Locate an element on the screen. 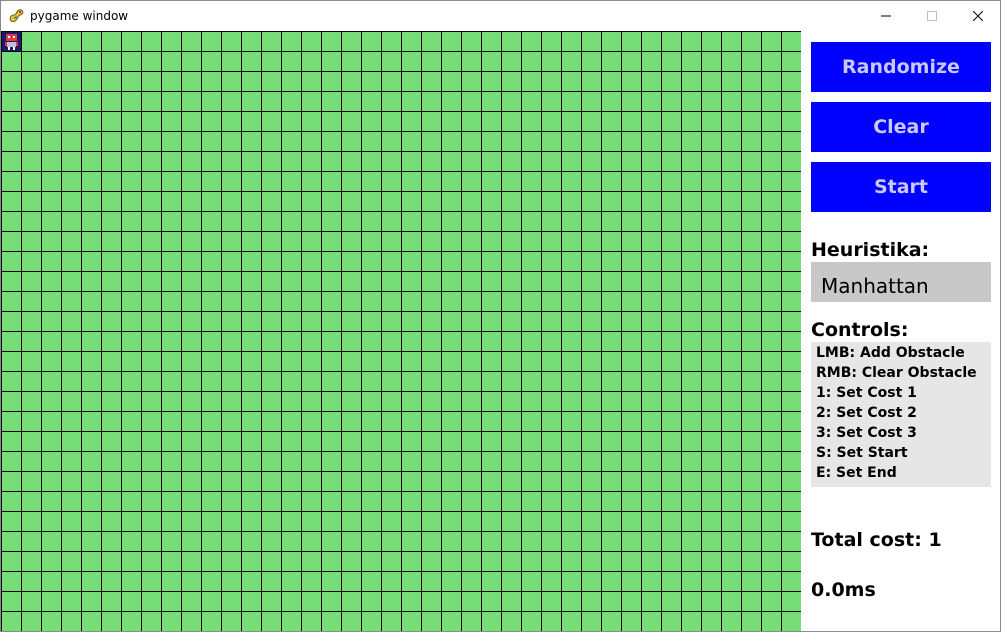 The image size is (1001, 632). minimize-icon is located at coordinates (886, 16).